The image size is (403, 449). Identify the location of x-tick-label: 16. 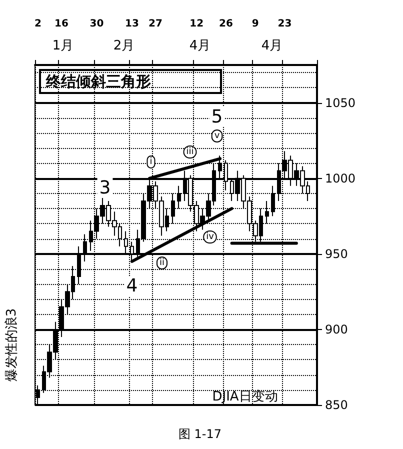
(61, 24).